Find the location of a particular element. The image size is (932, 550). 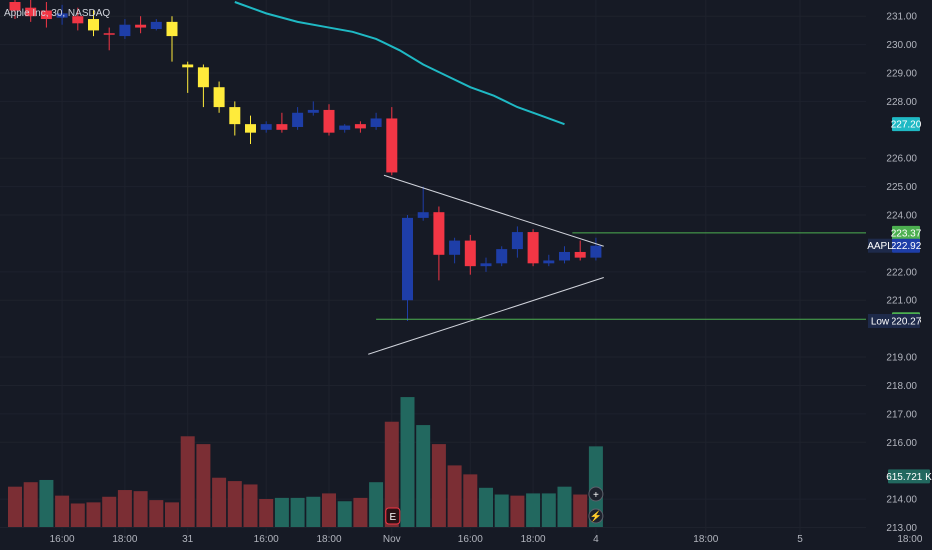

price-tick-label: 222.00 is located at coordinates (901, 272).